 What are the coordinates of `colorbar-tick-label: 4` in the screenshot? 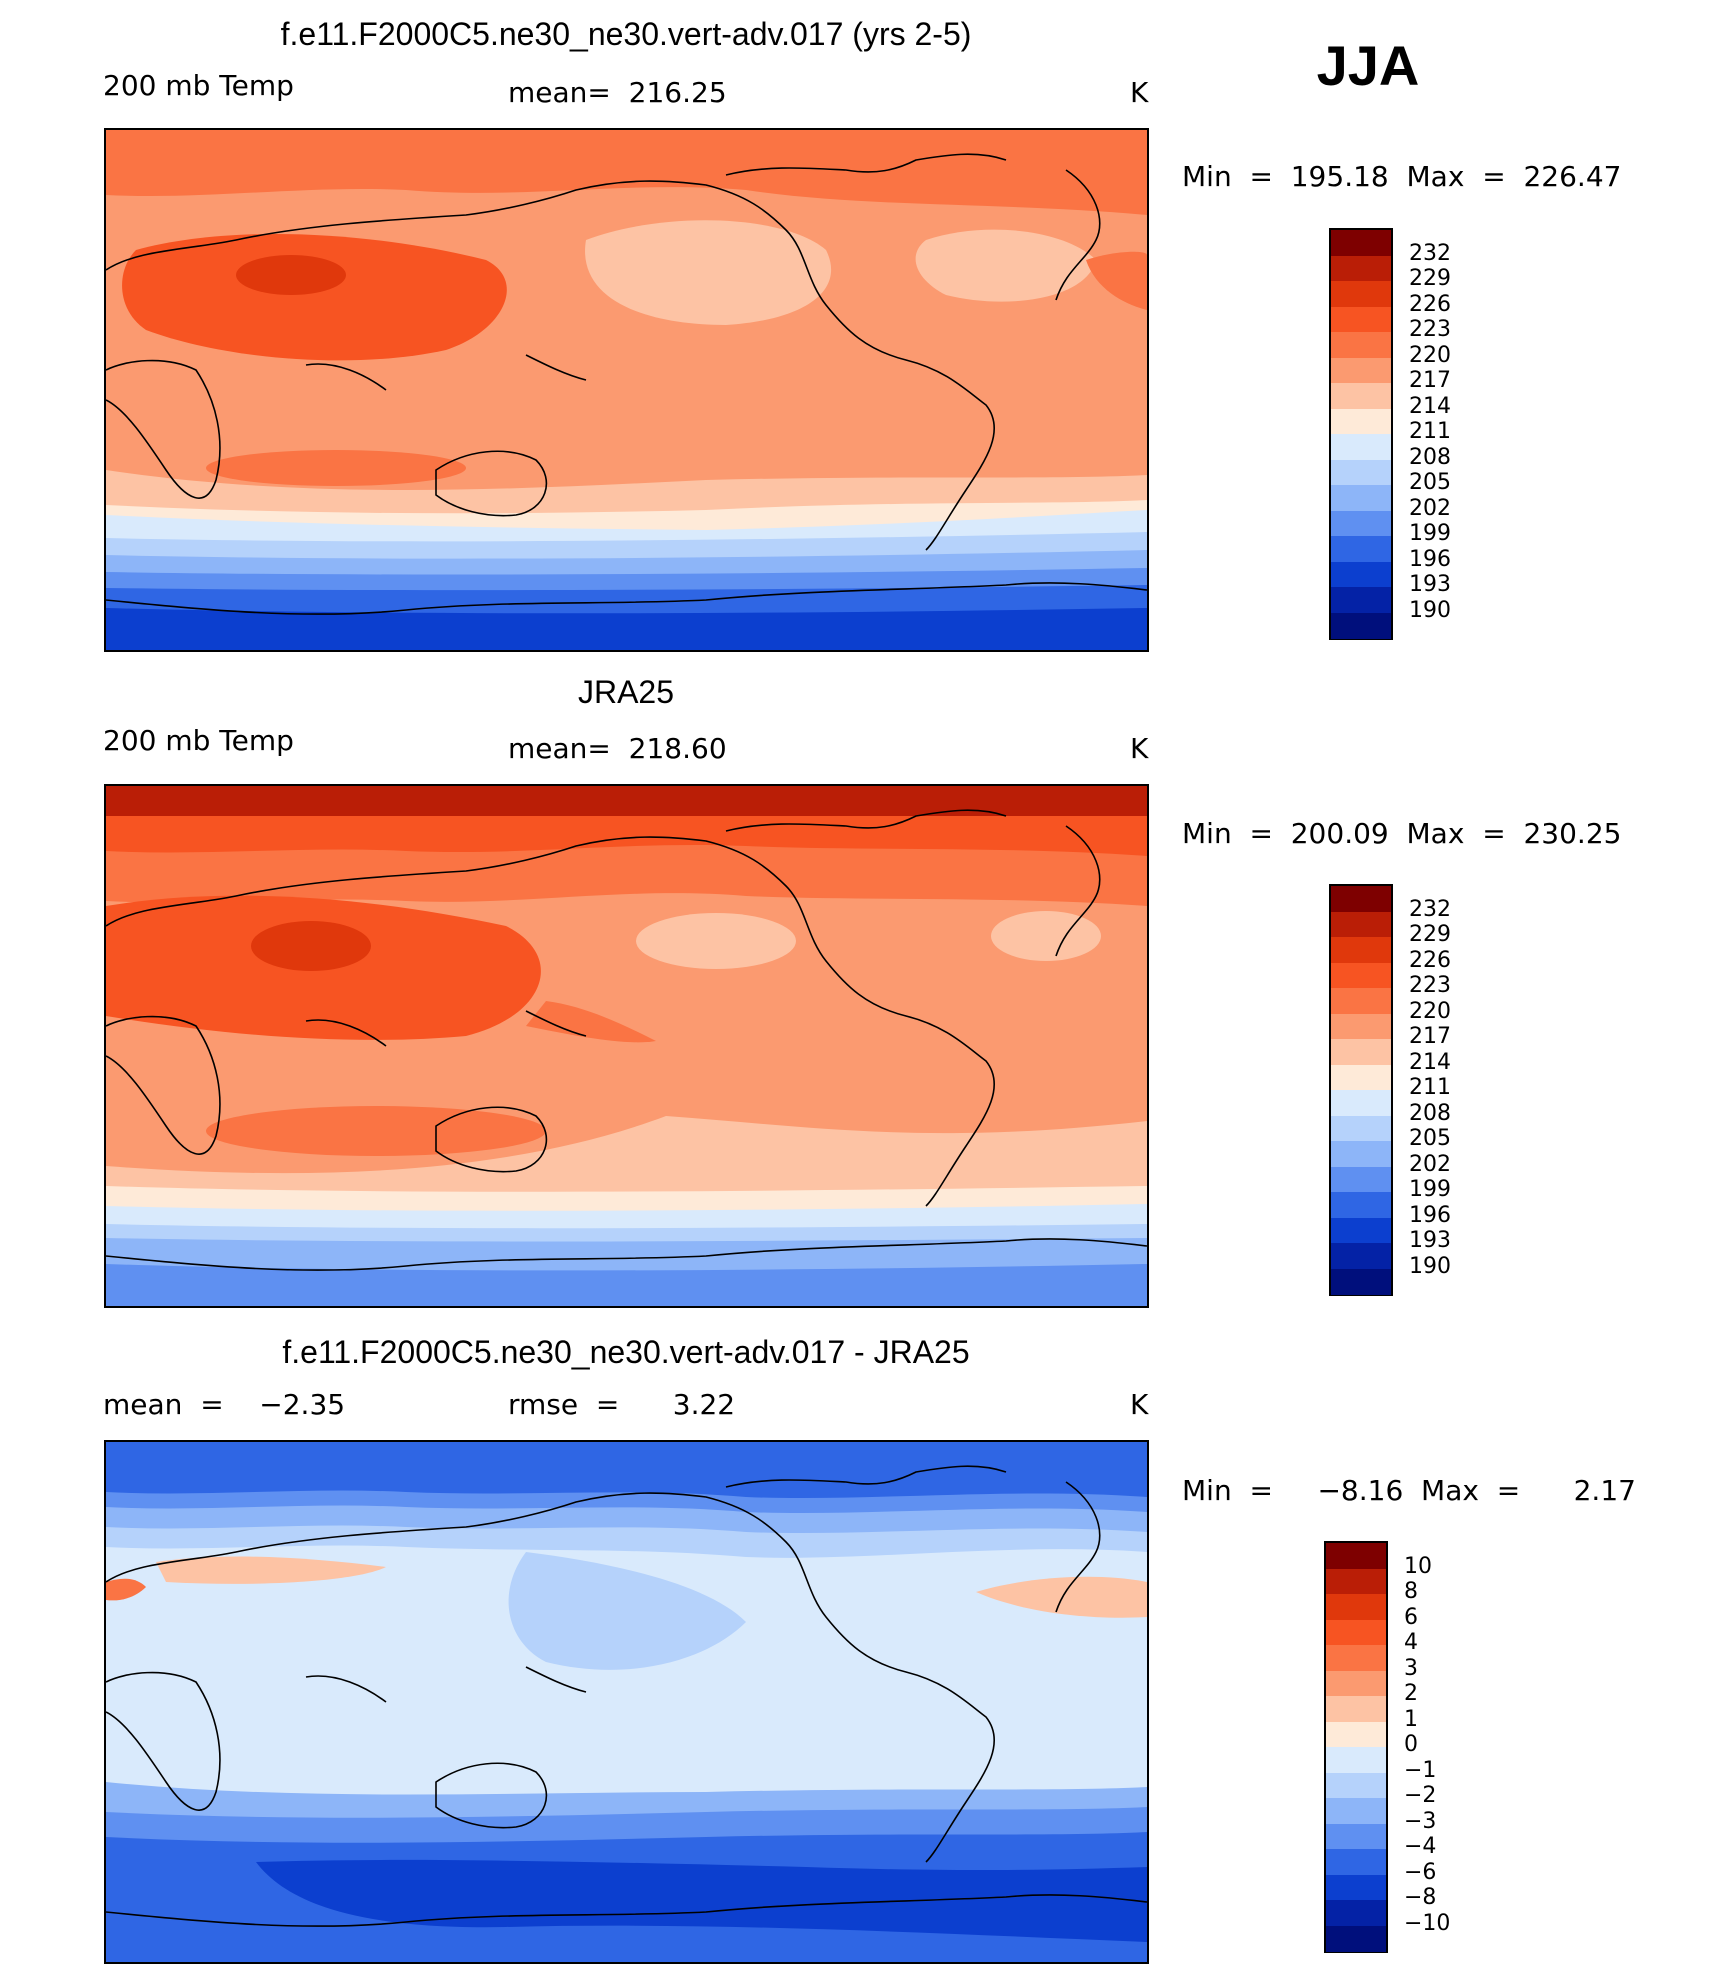 It's located at (1411, 1642).